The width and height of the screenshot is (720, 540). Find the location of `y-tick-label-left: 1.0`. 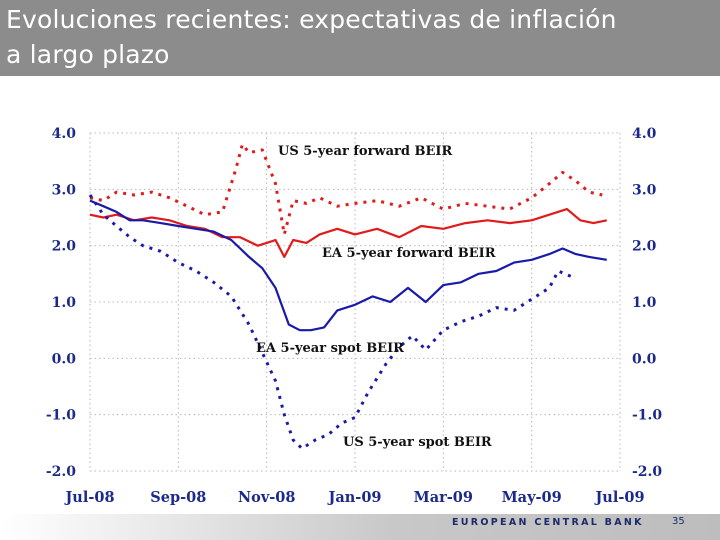

y-tick-label-left: 1.0 is located at coordinates (64, 303).